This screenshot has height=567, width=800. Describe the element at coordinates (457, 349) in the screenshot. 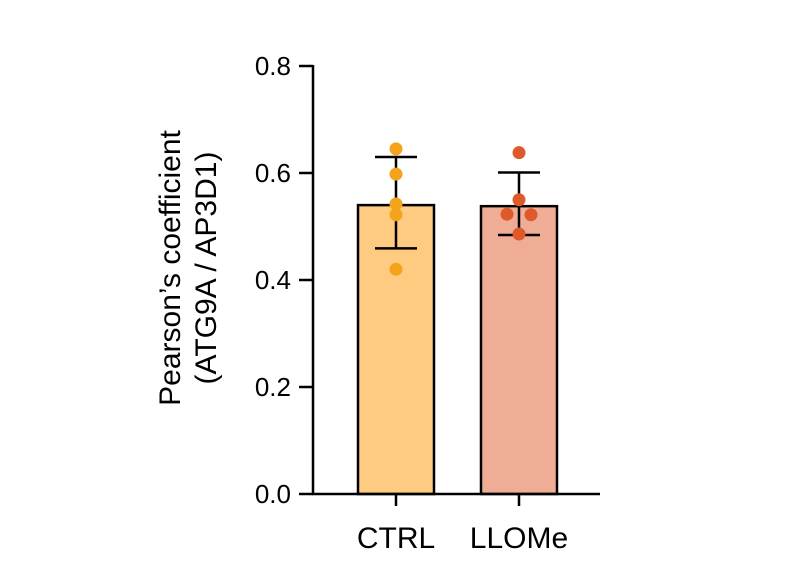

I see `bars-layer` at that location.